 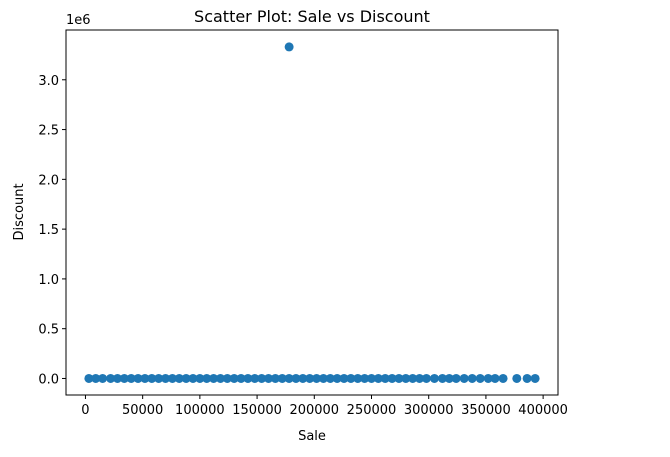 What do you see at coordinates (48, 180) in the screenshot?
I see `y-tick-label: 2.0` at bounding box center [48, 180].